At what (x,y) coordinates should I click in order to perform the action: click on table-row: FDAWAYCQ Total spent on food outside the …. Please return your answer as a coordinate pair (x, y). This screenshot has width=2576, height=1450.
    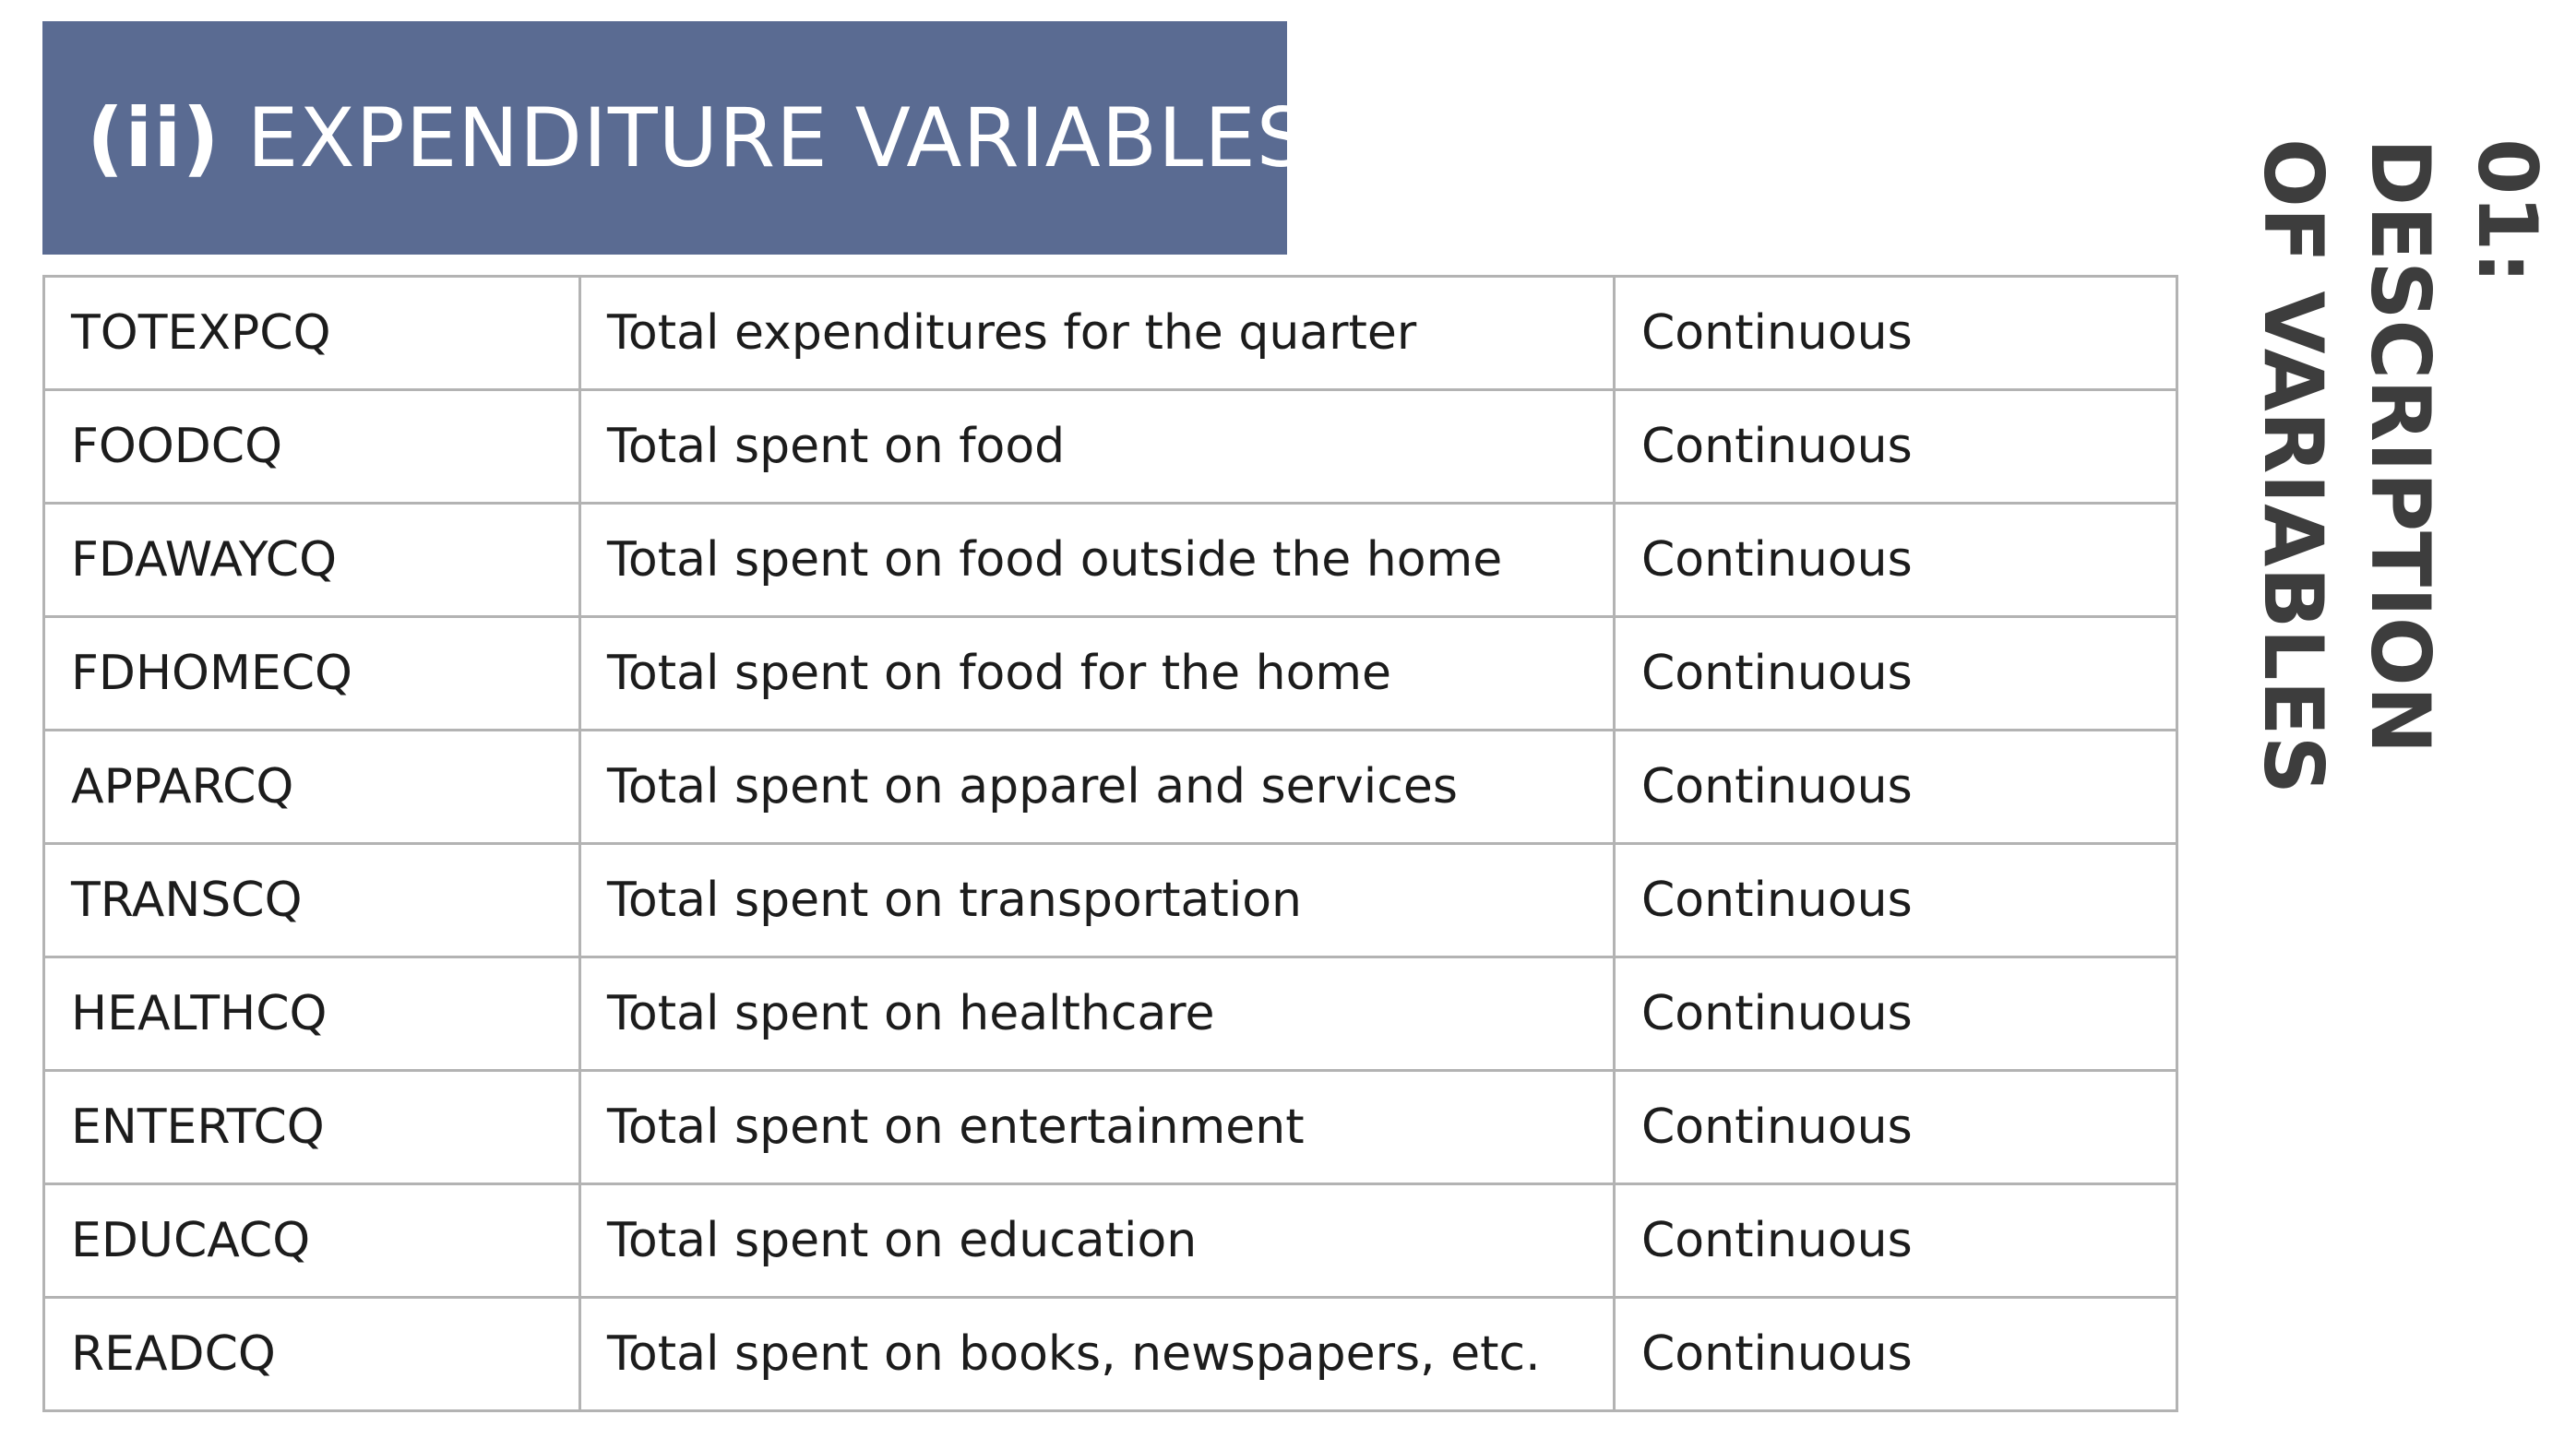
    Looking at the image, I should click on (1110, 560).